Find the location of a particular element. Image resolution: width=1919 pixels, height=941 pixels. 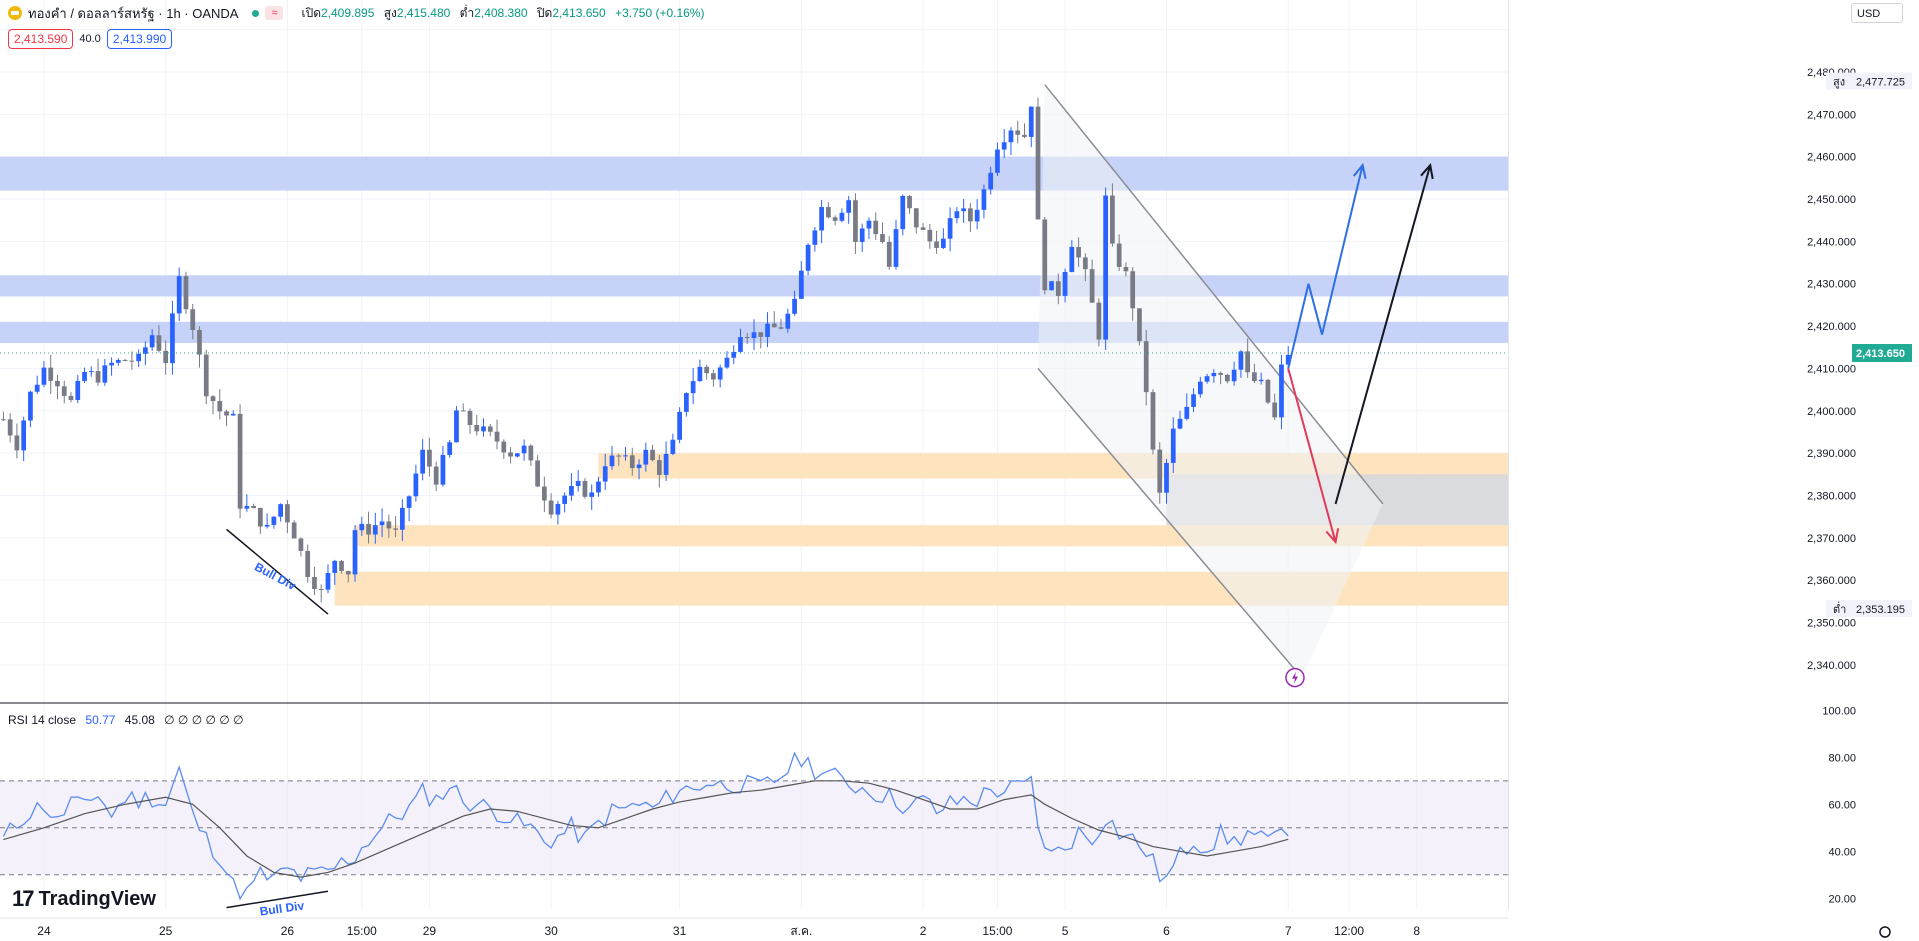

low-label: ต่ำ is located at coordinates (467, 12).